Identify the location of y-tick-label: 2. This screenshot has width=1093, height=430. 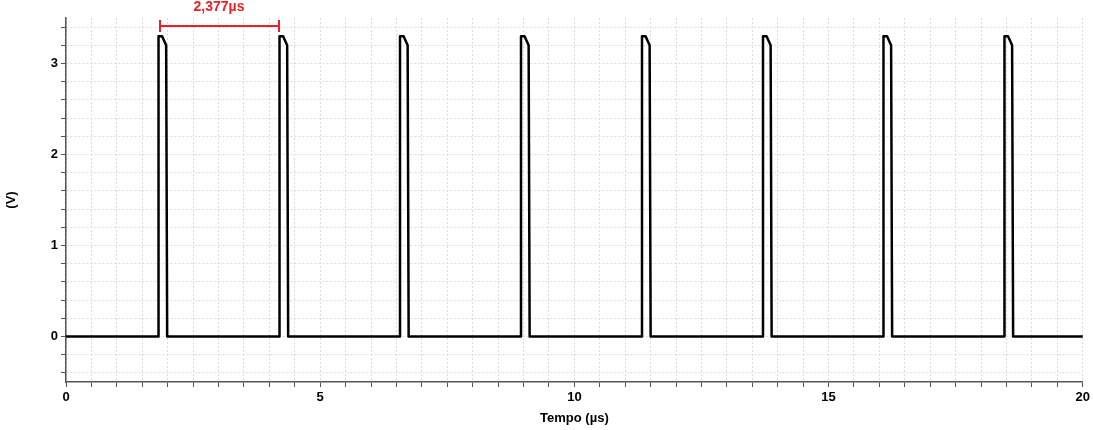
(54, 154).